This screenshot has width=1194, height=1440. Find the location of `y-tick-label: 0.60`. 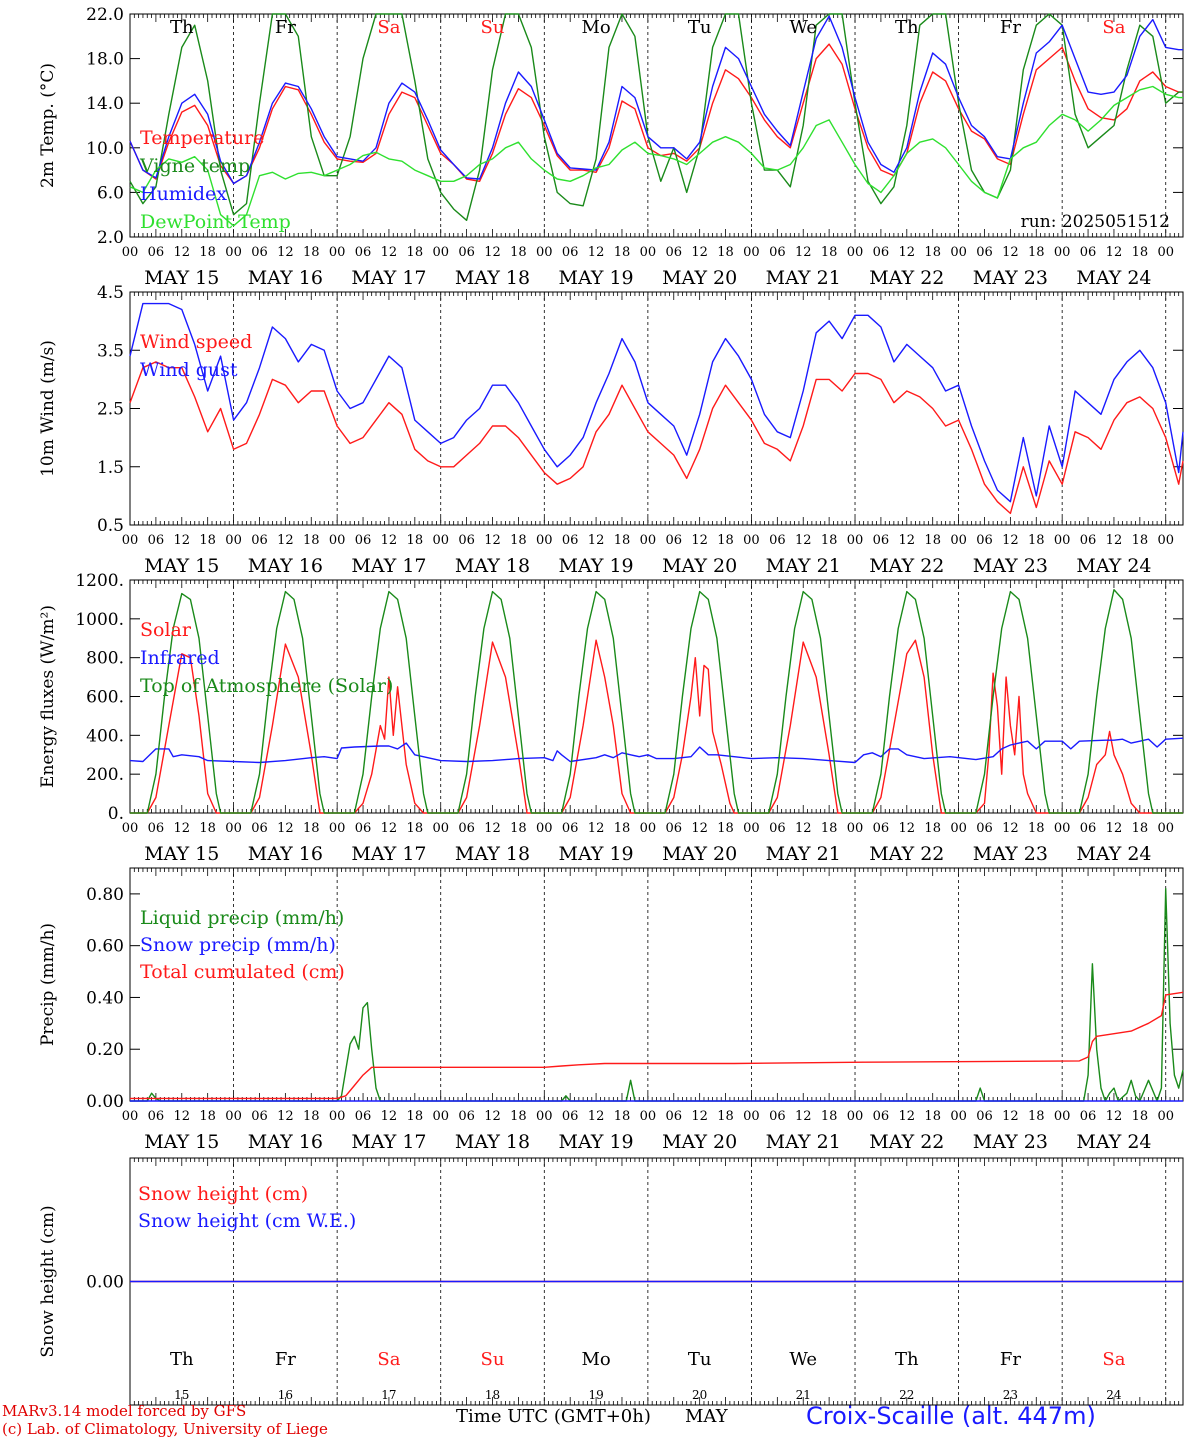

y-tick-label: 0.60 is located at coordinates (105, 947).